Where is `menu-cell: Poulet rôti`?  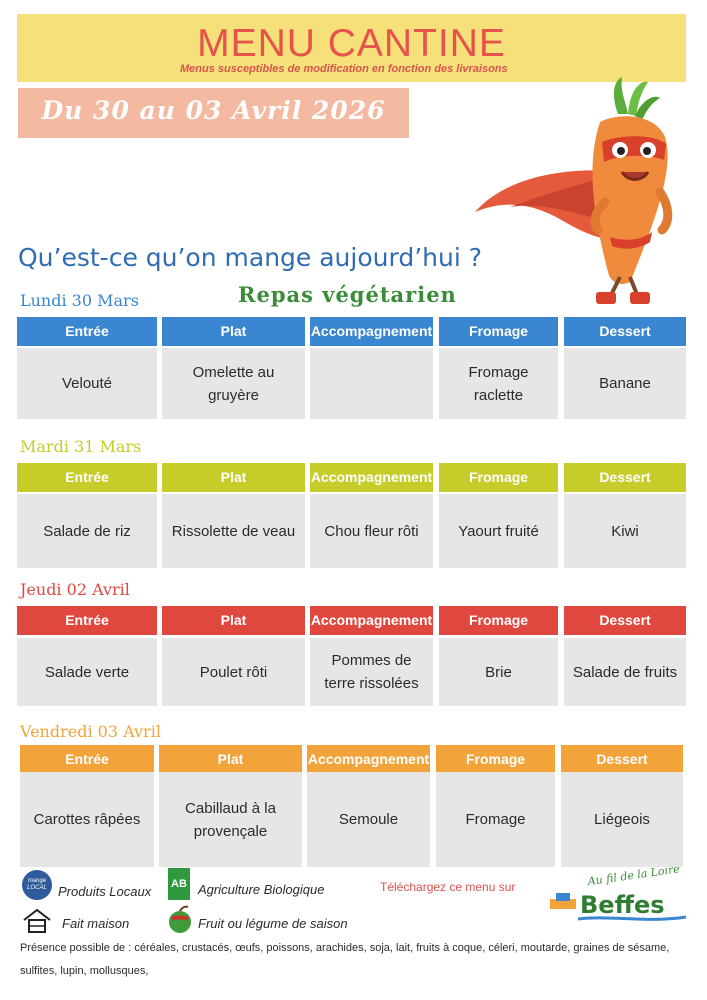
menu-cell: Poulet rôti is located at coordinates (233, 672).